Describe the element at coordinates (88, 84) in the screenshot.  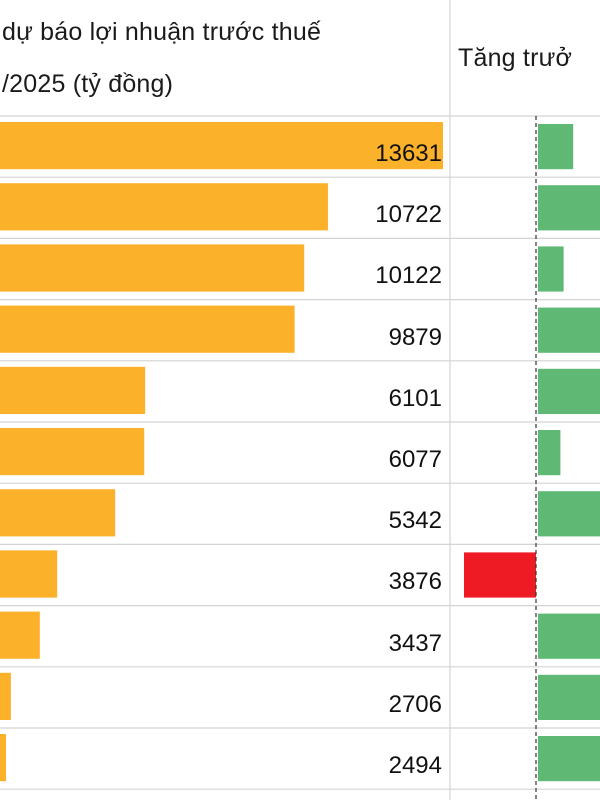
I see `profit-column-header-line2: /2025 (tỷ đồng)` at that location.